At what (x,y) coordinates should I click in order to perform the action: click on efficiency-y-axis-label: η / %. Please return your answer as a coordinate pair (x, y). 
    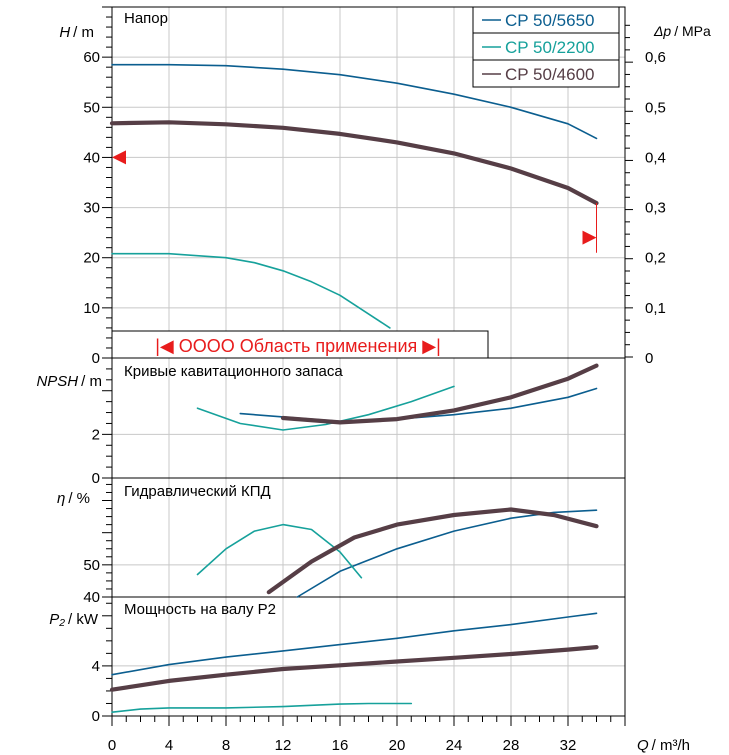
    Looking at the image, I should click on (73, 498).